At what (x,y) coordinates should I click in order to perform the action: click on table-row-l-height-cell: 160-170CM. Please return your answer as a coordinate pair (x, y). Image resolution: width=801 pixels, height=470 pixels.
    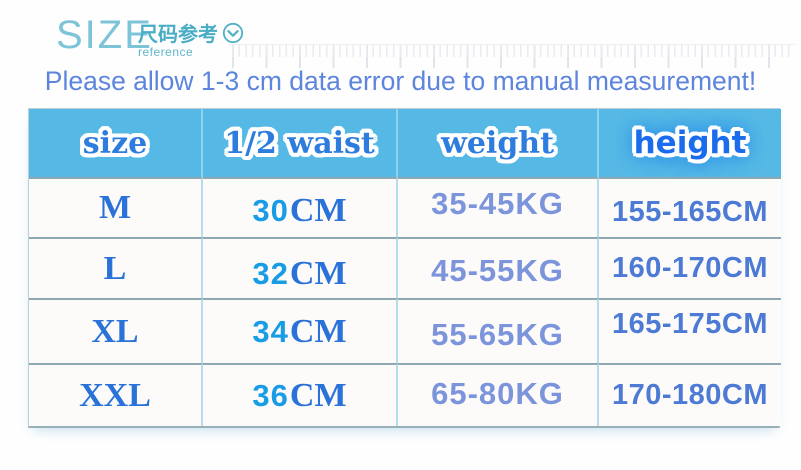
    Looking at the image, I should click on (690, 267).